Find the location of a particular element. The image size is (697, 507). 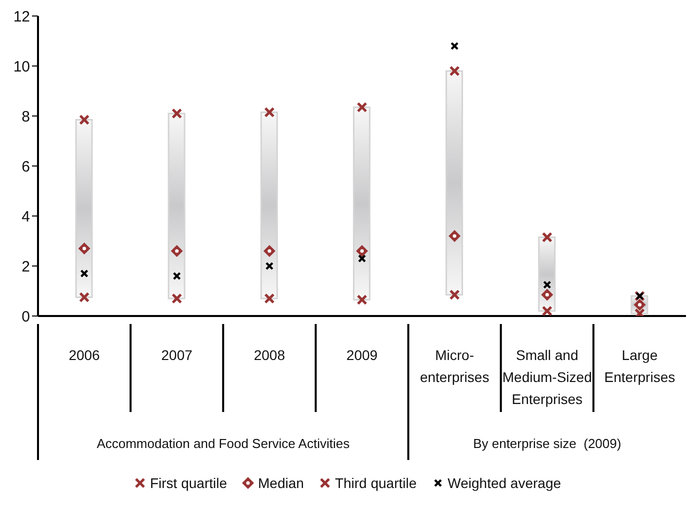

y-tick-label: 4 is located at coordinates (26, 217).